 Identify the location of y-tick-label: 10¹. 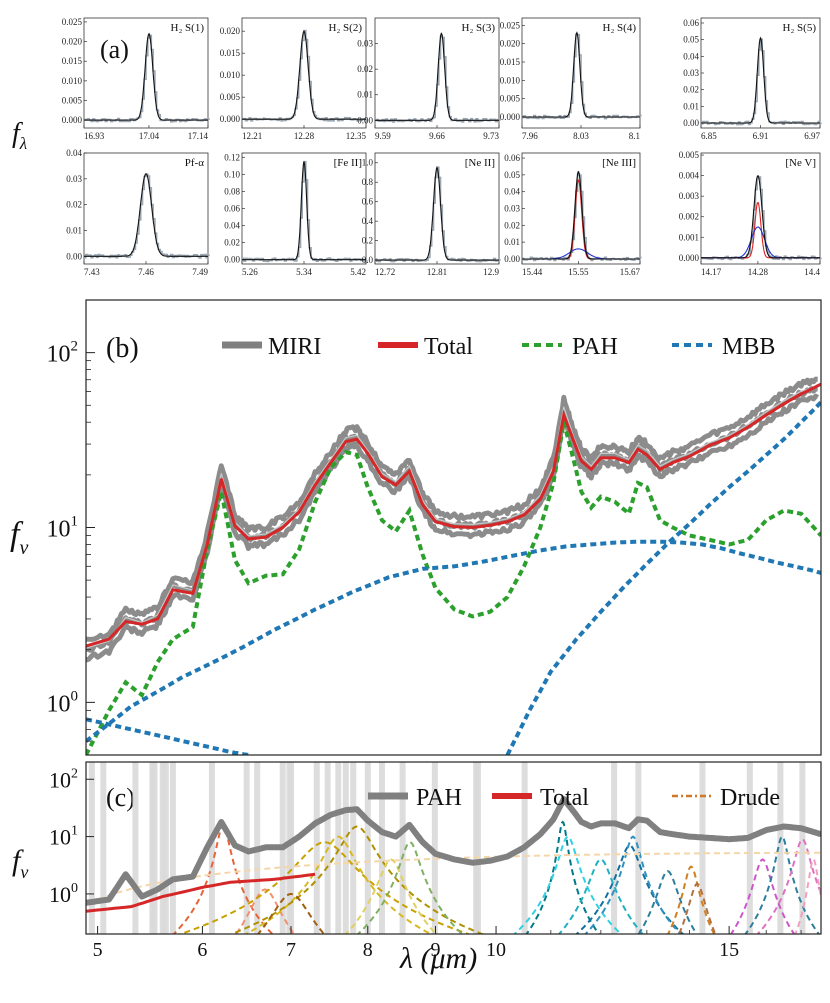
(63, 528).